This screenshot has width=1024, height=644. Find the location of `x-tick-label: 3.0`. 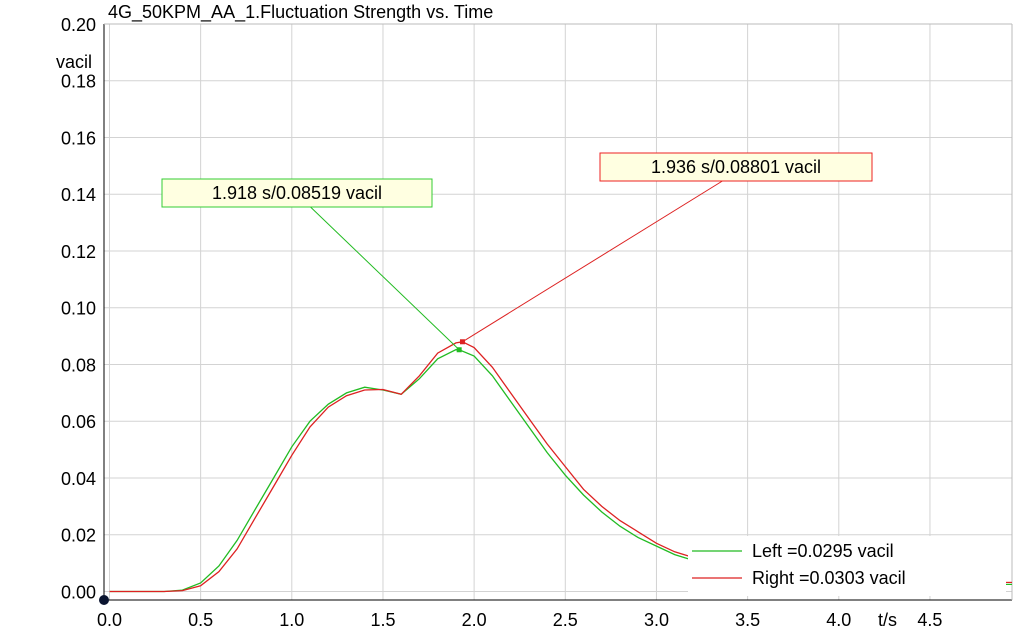

x-tick-label: 3.0 is located at coordinates (656, 620).